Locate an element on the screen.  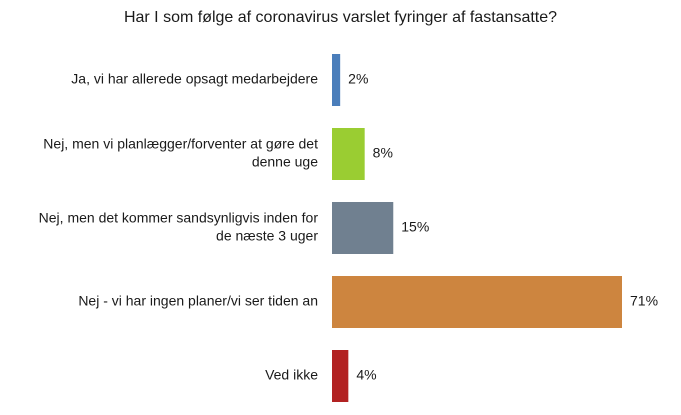
data-label-3: 15% is located at coordinates (415, 227).